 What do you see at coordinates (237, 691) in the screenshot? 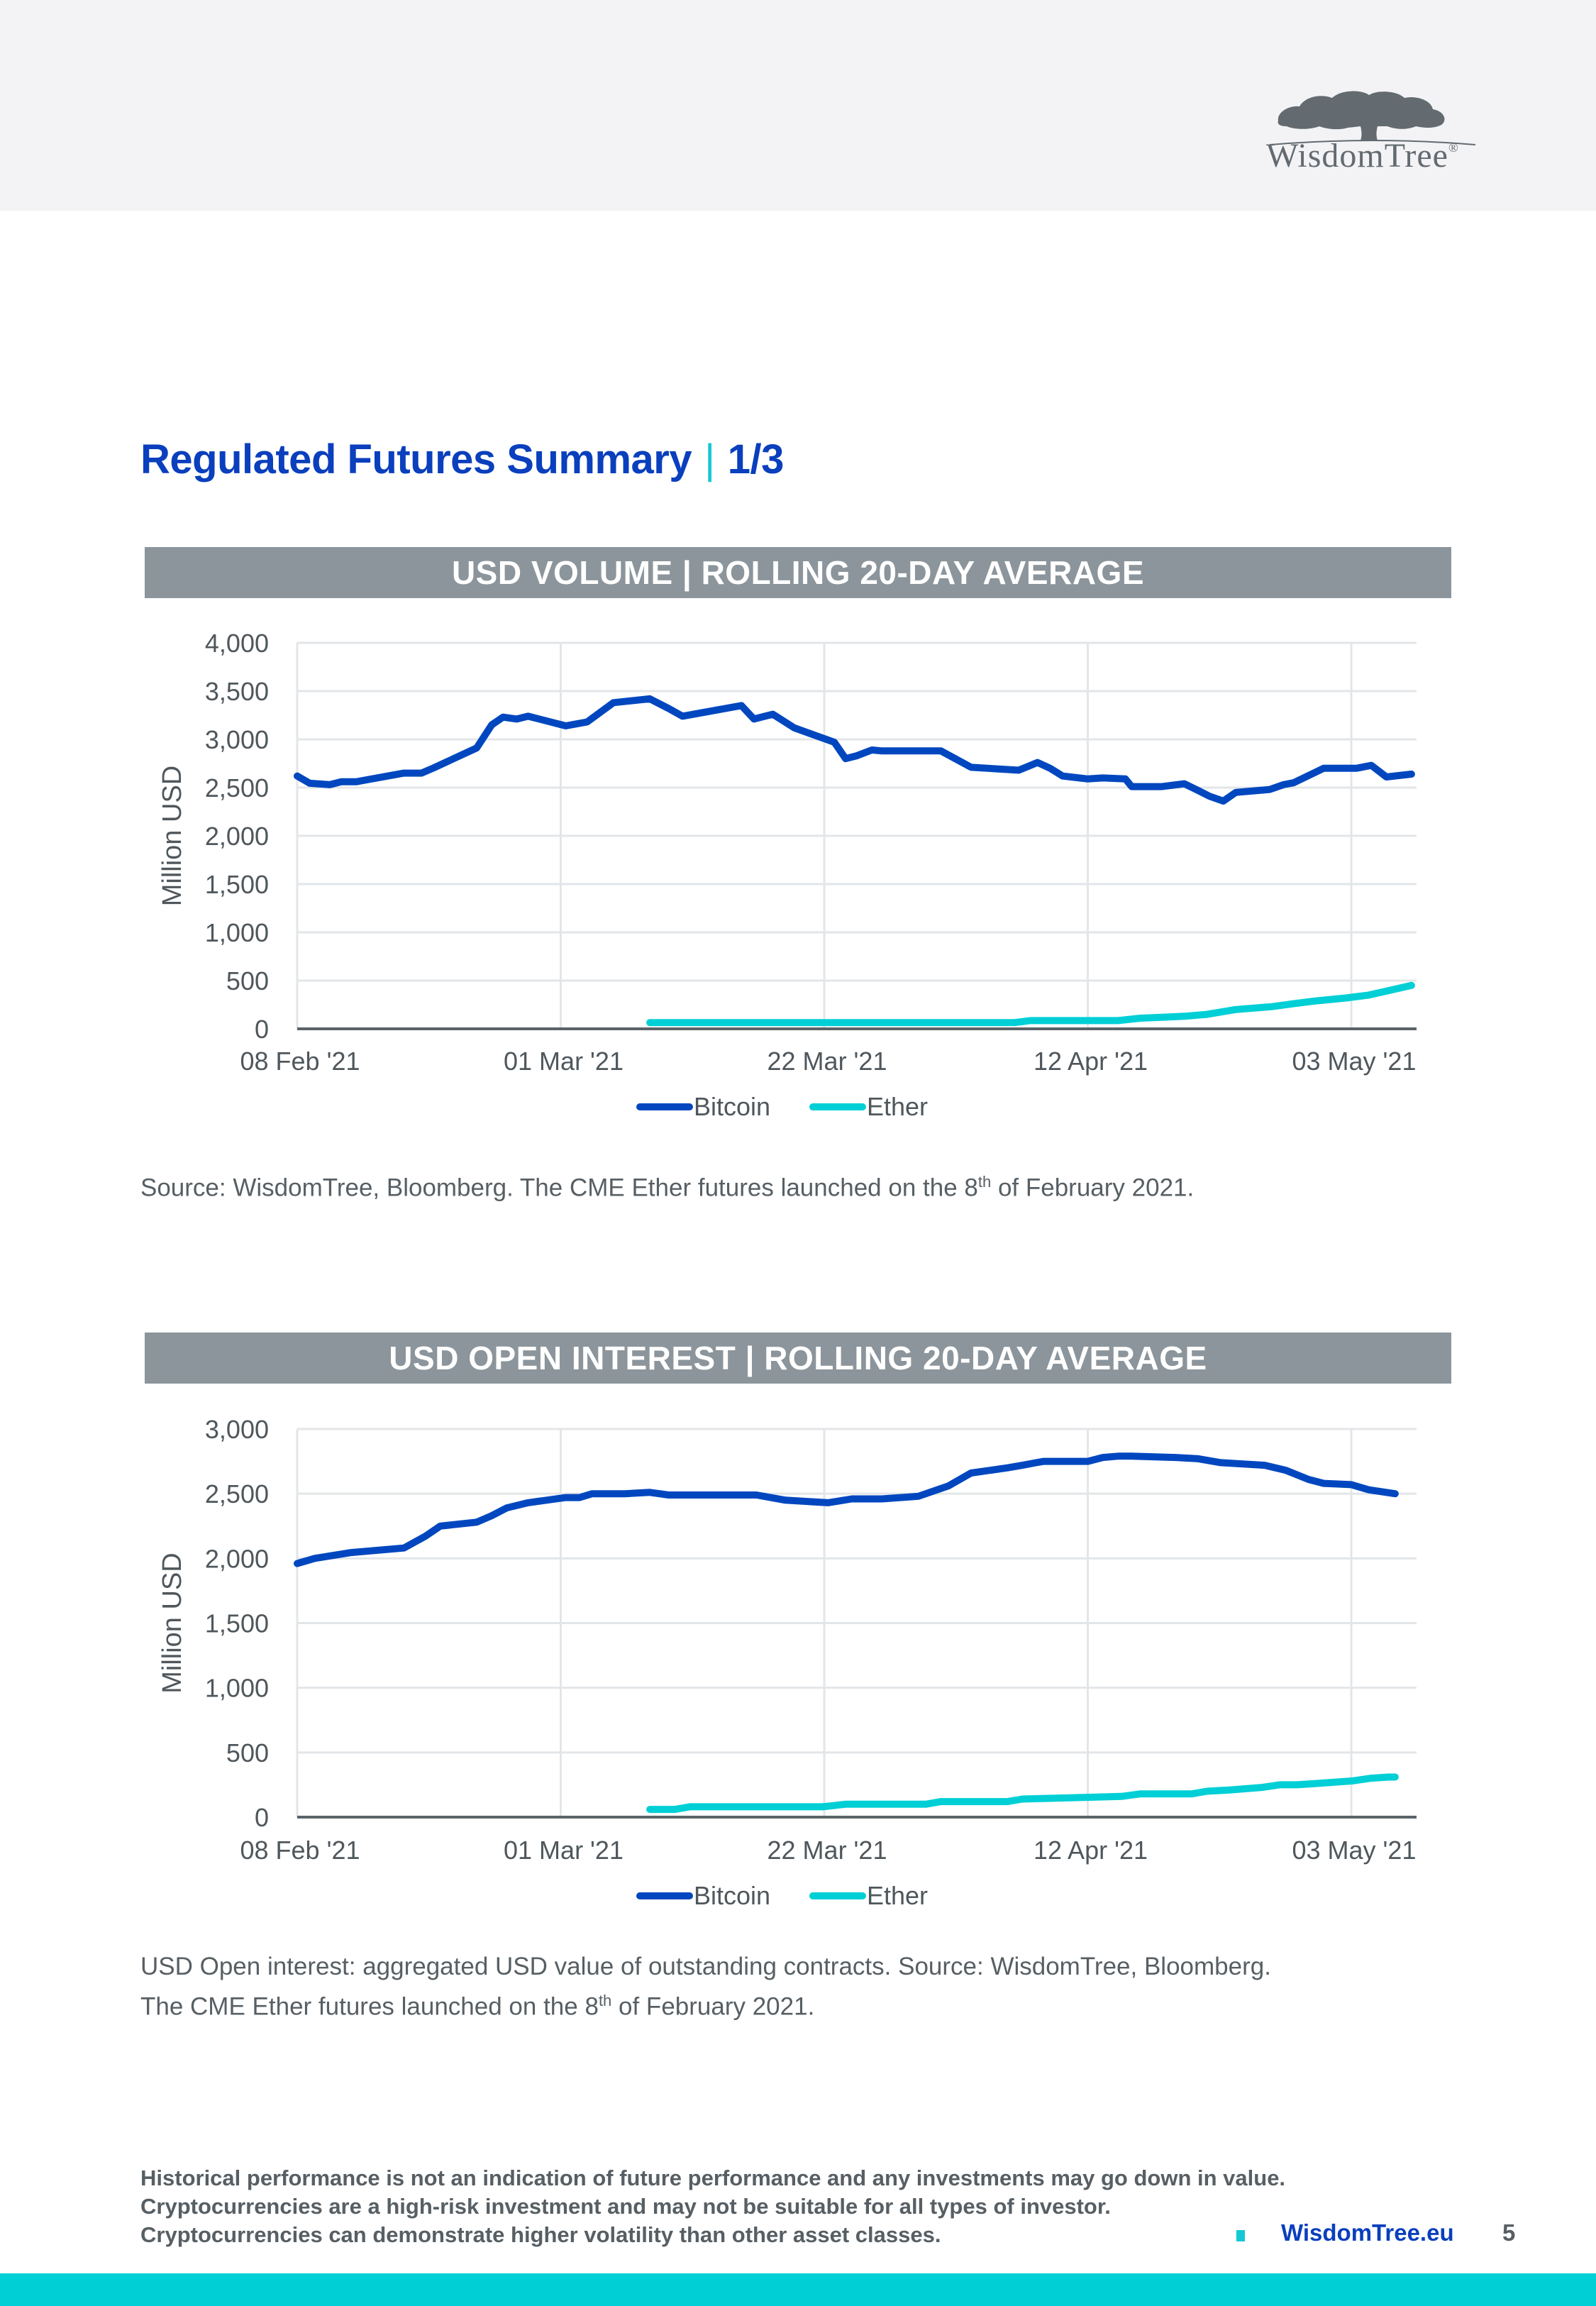
I see `y-tick-label: 3,500` at bounding box center [237, 691].